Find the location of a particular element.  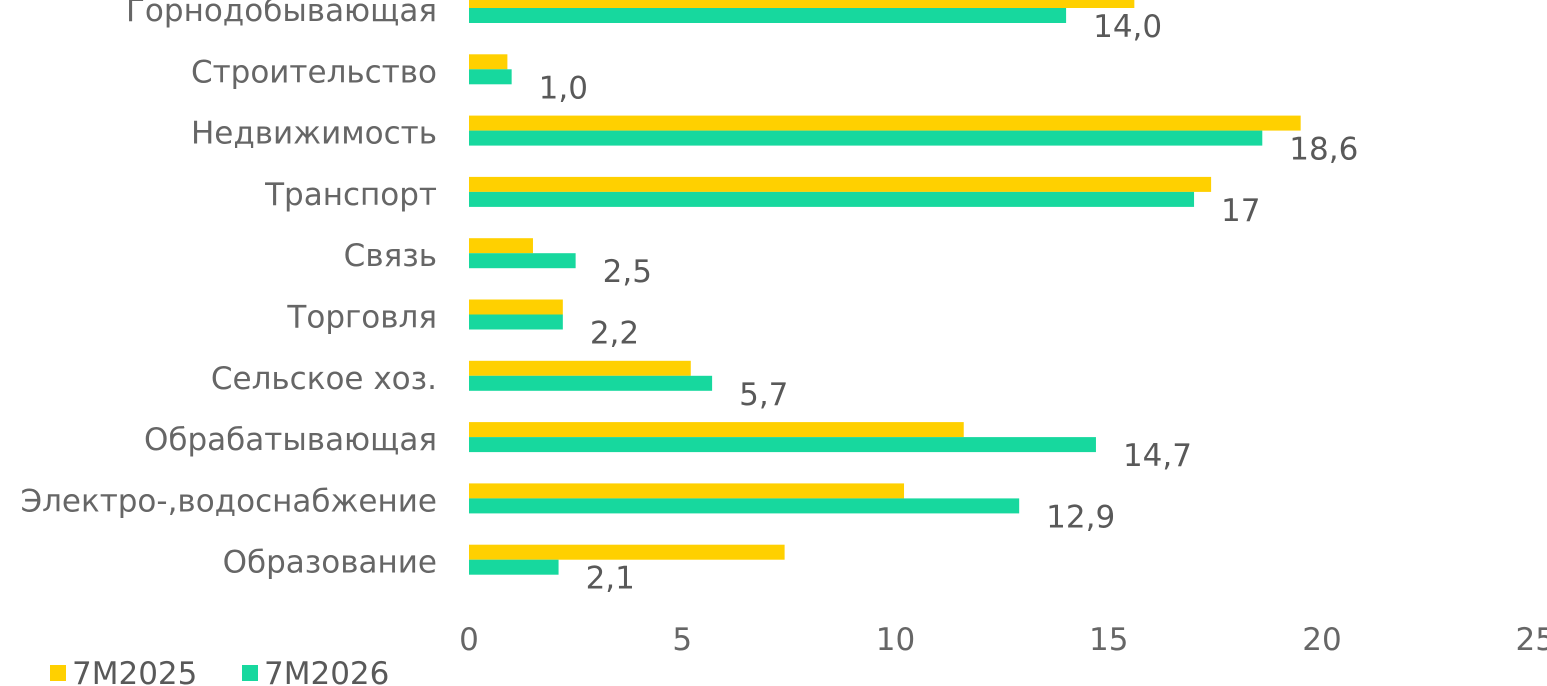

legend-label-7m2026: 7M2026 is located at coordinates (326, 671).